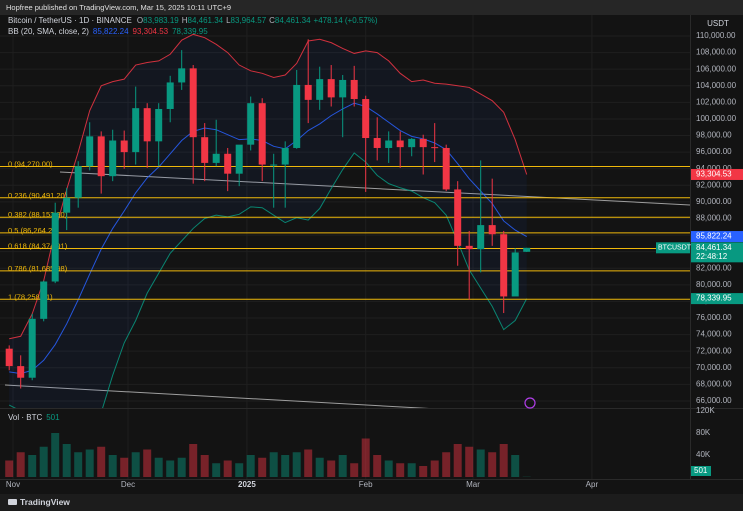 The height and width of the screenshot is (511, 743). I want to click on fib-label: 0.236 (90,491.20), so click(38, 195).